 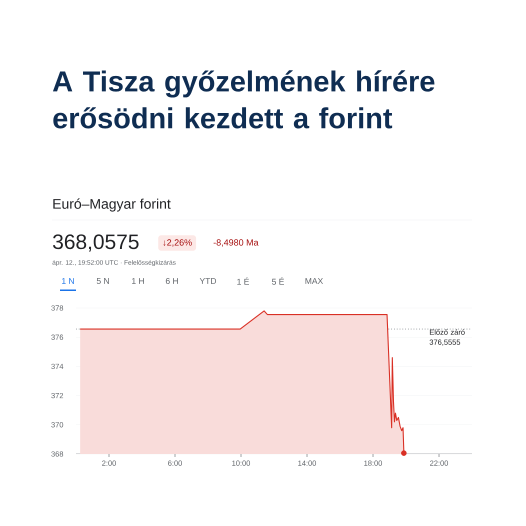 I want to click on text: 5 É, so click(x=278, y=281).